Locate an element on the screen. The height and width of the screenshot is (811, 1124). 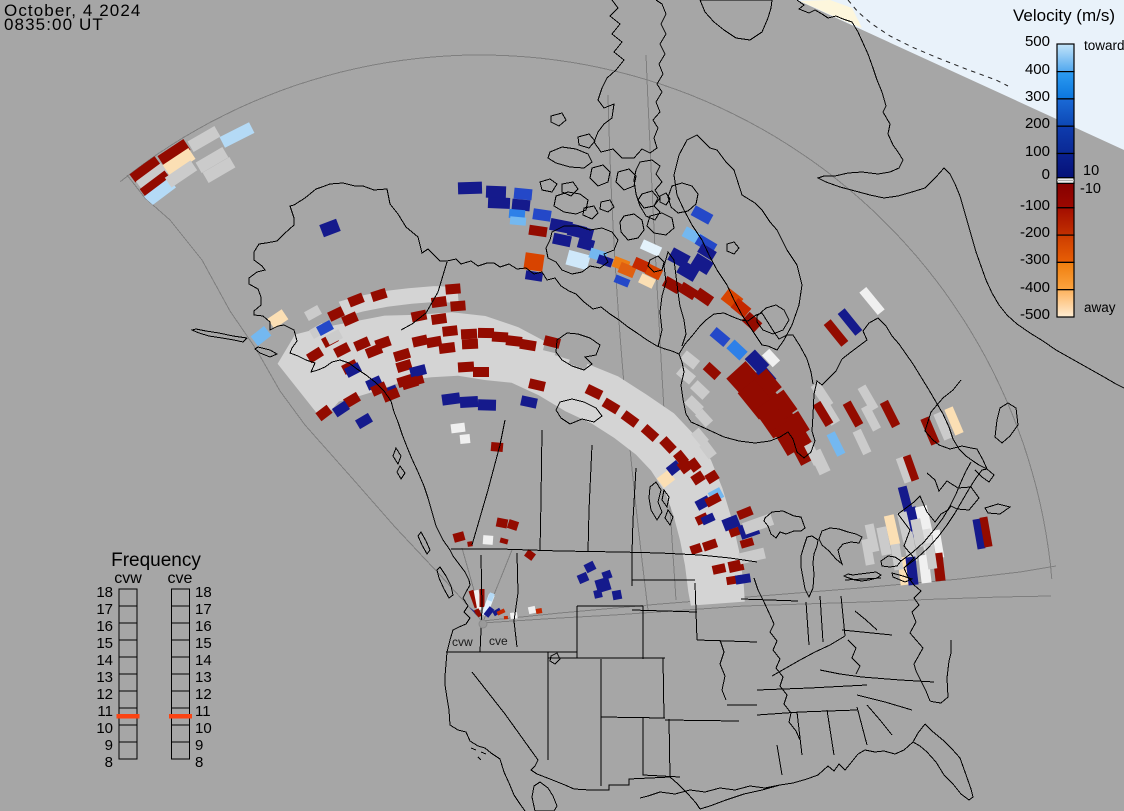
svg-text: 200 is located at coordinates (1037, 123).